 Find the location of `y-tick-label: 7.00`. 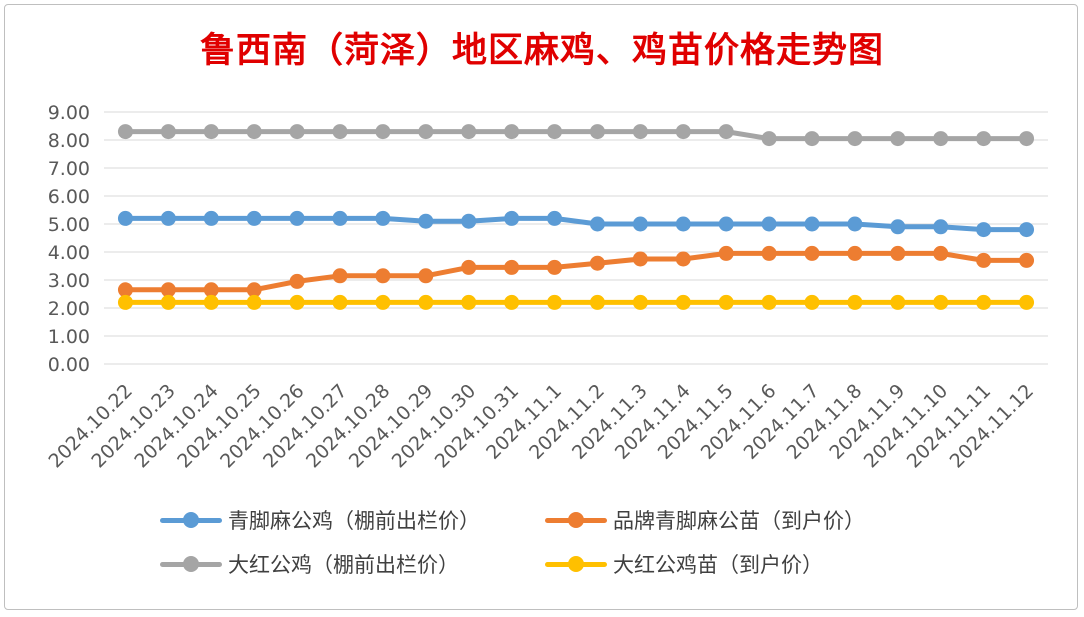

y-tick-label: 7.00 is located at coordinates (69, 169).